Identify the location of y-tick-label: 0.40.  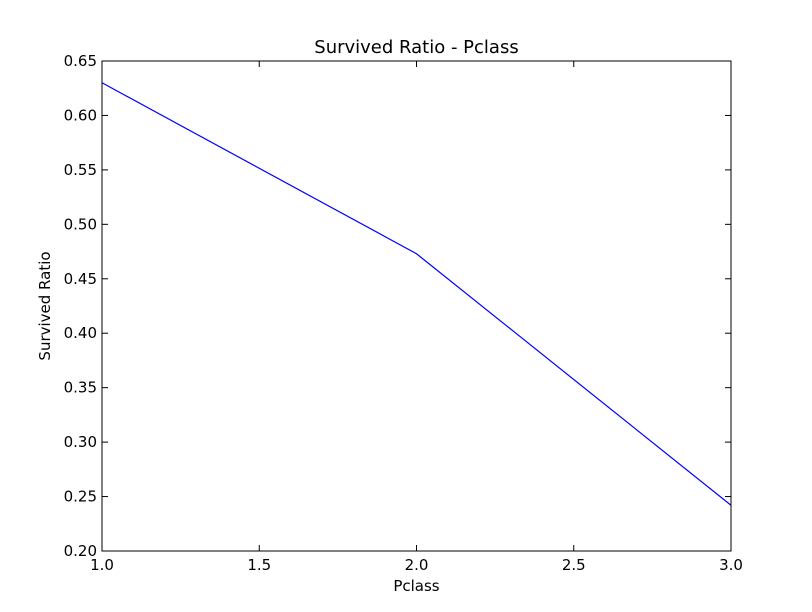
(80, 333).